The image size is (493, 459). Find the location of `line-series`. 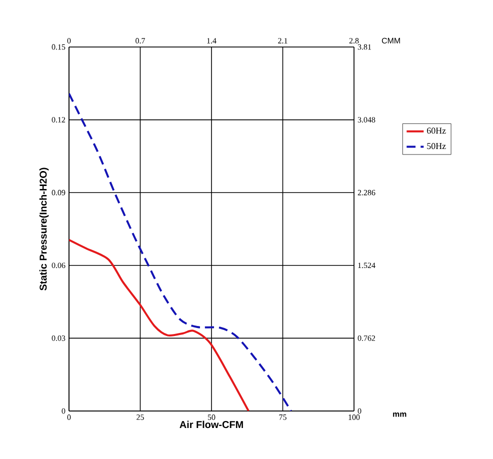

line-series is located at coordinates (159, 324).